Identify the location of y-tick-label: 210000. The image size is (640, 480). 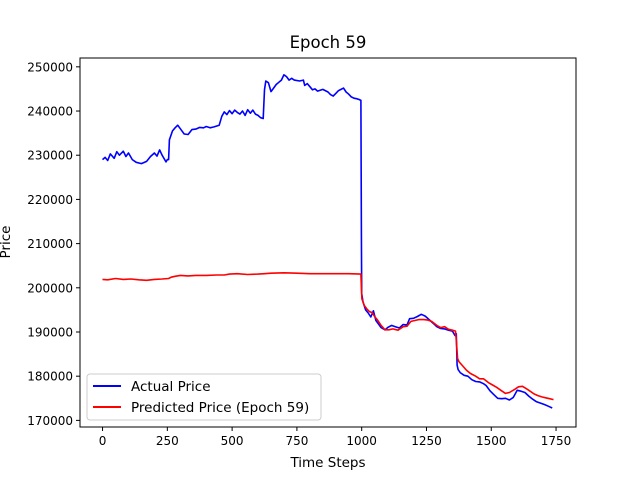
(50, 244).